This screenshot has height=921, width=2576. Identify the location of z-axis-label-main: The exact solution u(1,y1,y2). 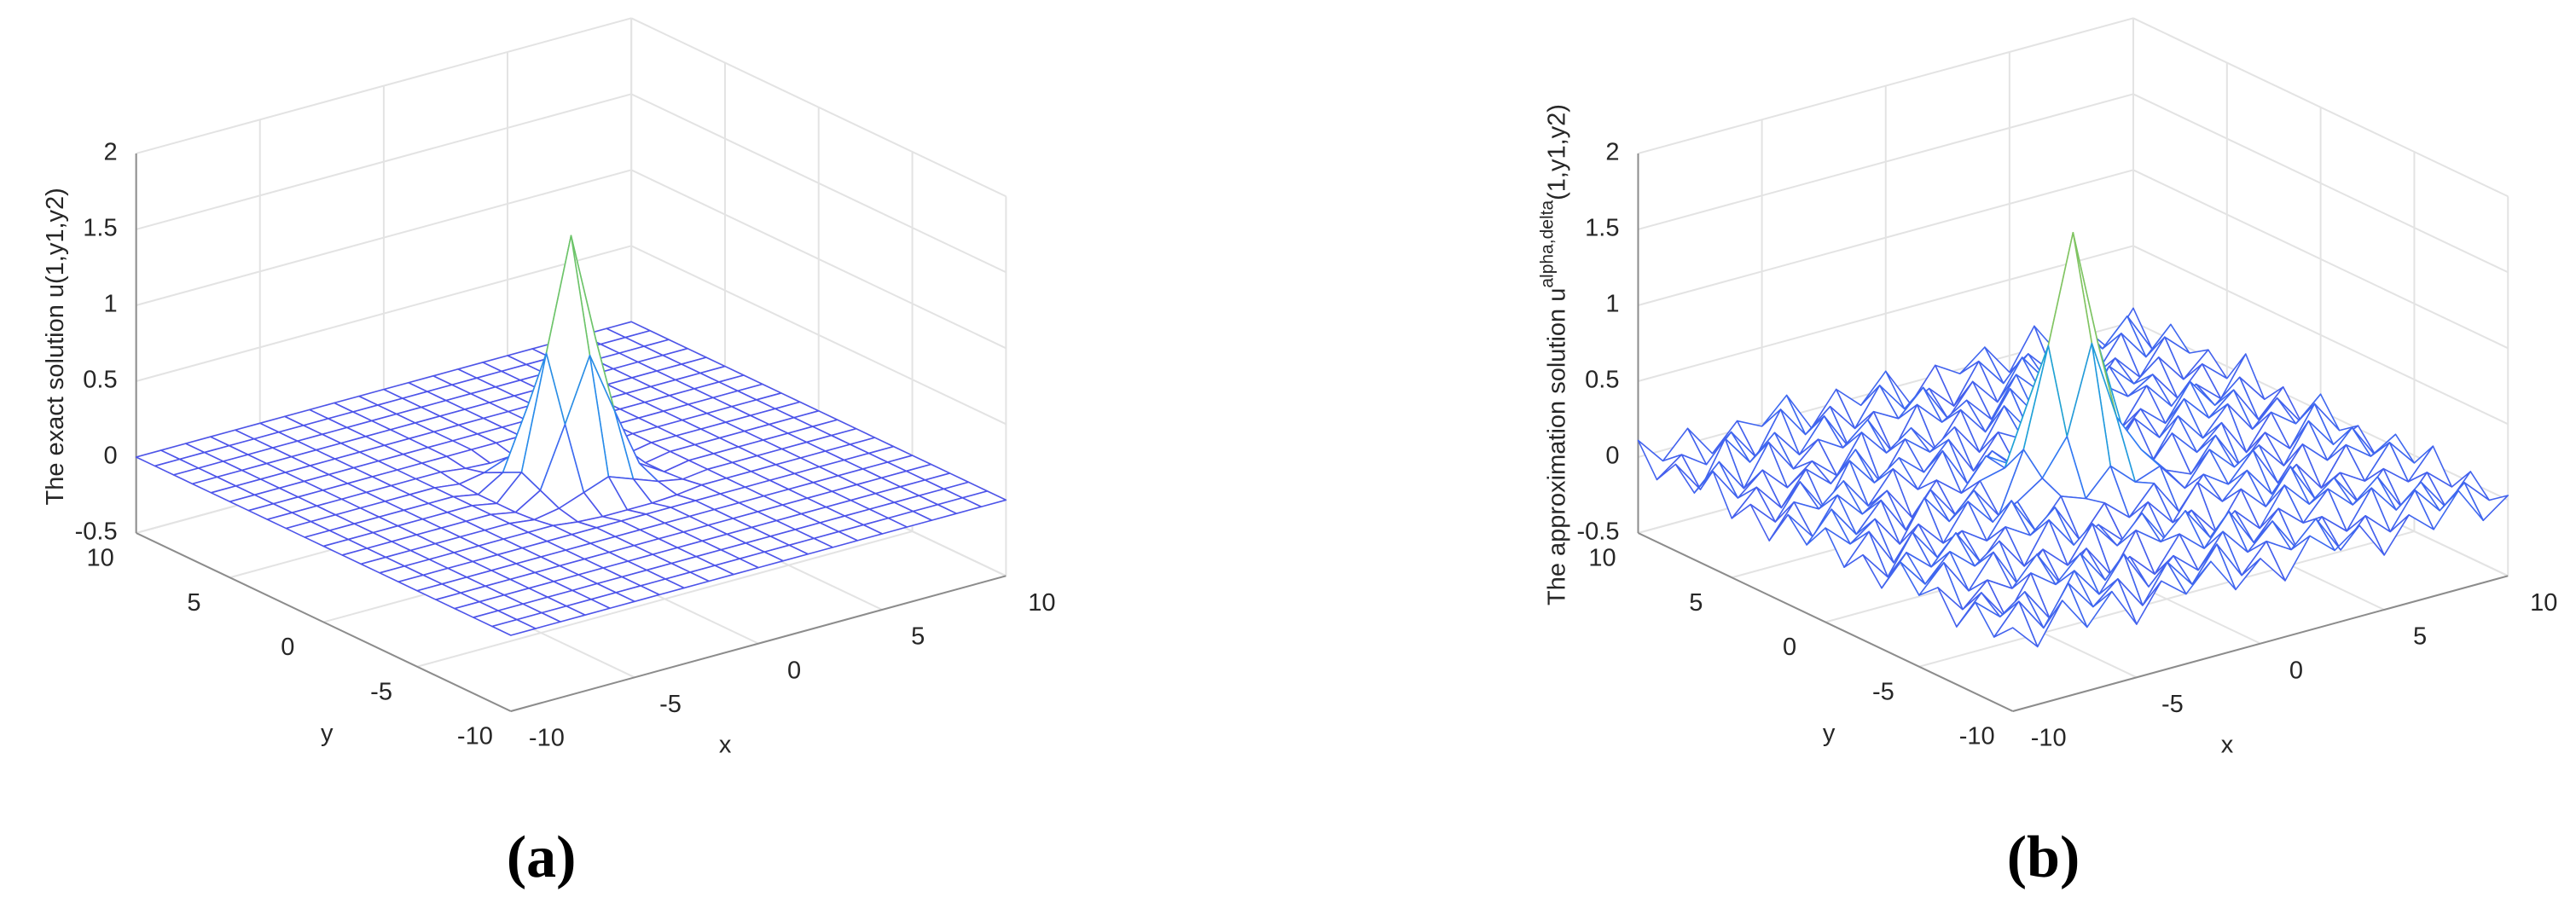
(54, 346).